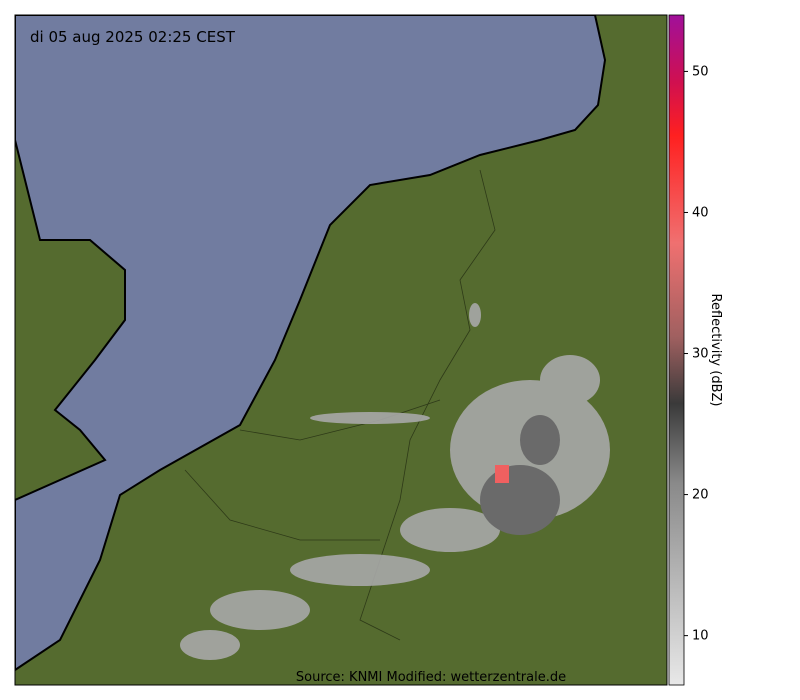  What do you see at coordinates (502, 474) in the screenshot?
I see `radar-echo-max` at bounding box center [502, 474].